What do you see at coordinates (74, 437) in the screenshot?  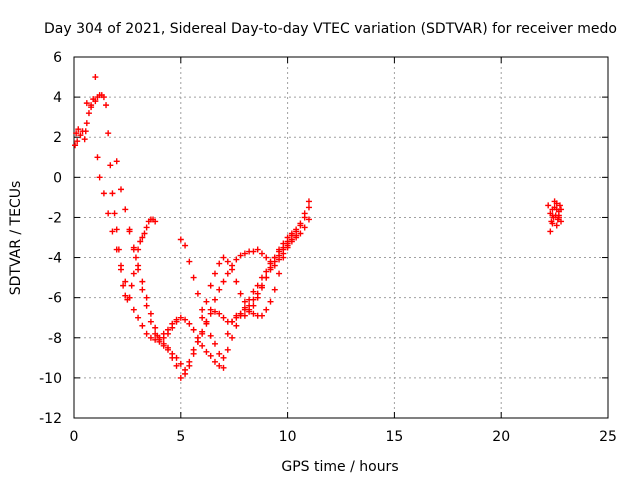 I see `x-tick-label: 0` at bounding box center [74, 437].